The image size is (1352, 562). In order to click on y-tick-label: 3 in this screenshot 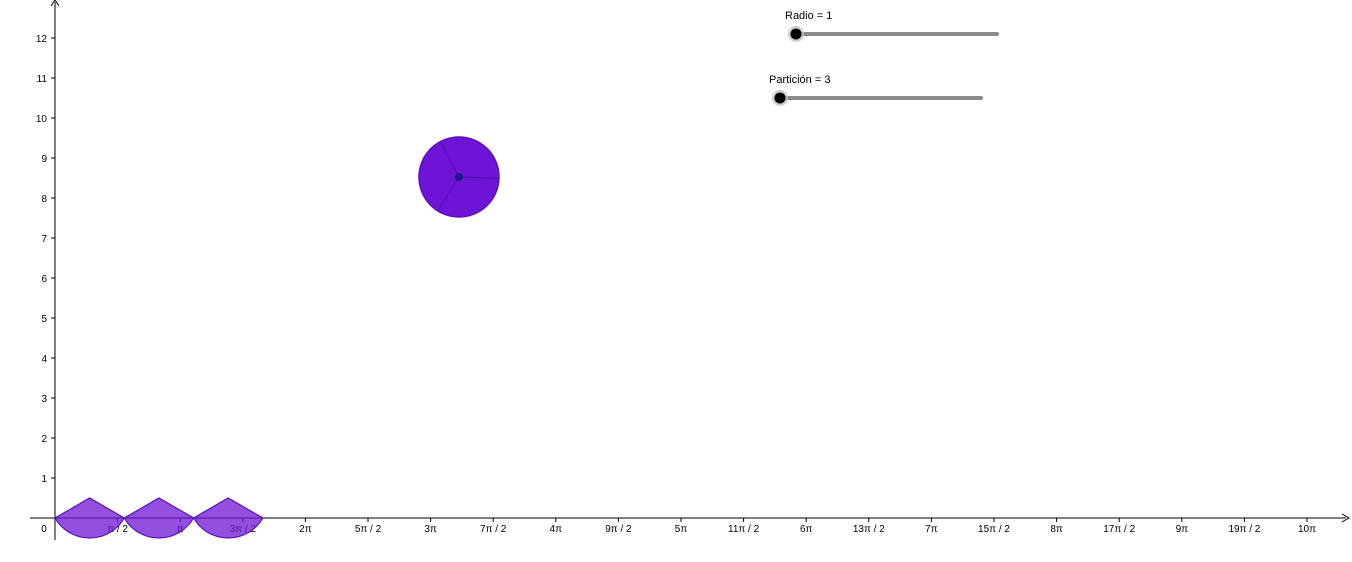, I will do `click(44, 399)`.